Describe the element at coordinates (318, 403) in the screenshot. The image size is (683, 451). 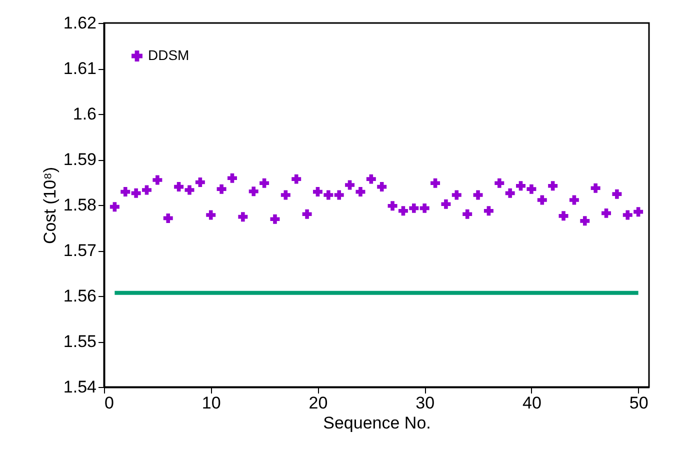
I see `x-tick-label: 20` at that location.